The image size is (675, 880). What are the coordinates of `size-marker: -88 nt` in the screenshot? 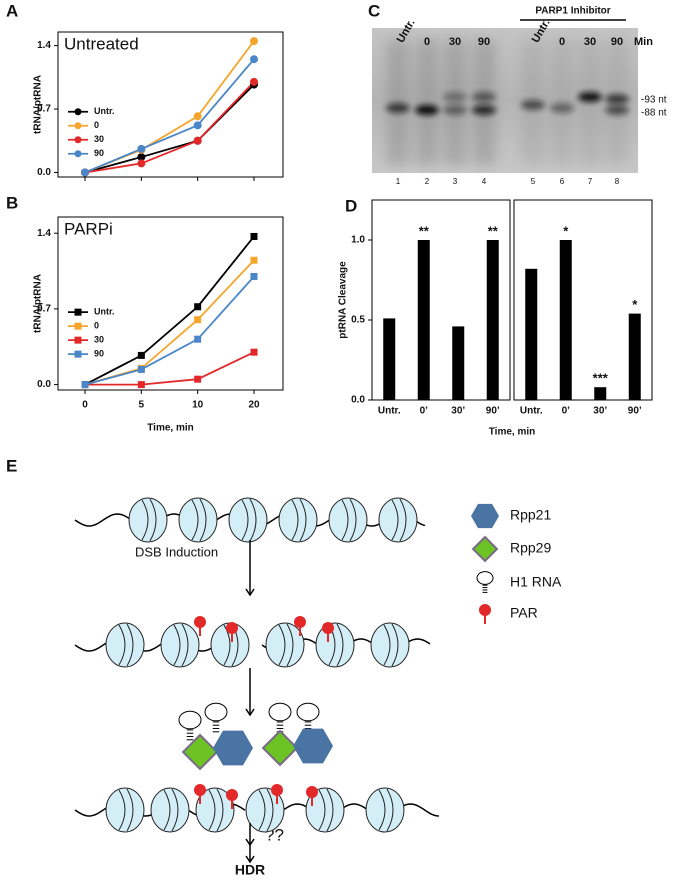 It's located at (654, 113).